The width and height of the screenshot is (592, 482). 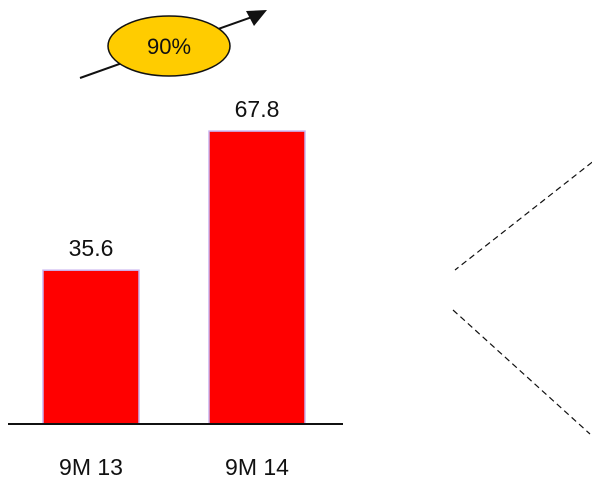 I want to click on category-label-1: 9M 14, so click(x=257, y=467).